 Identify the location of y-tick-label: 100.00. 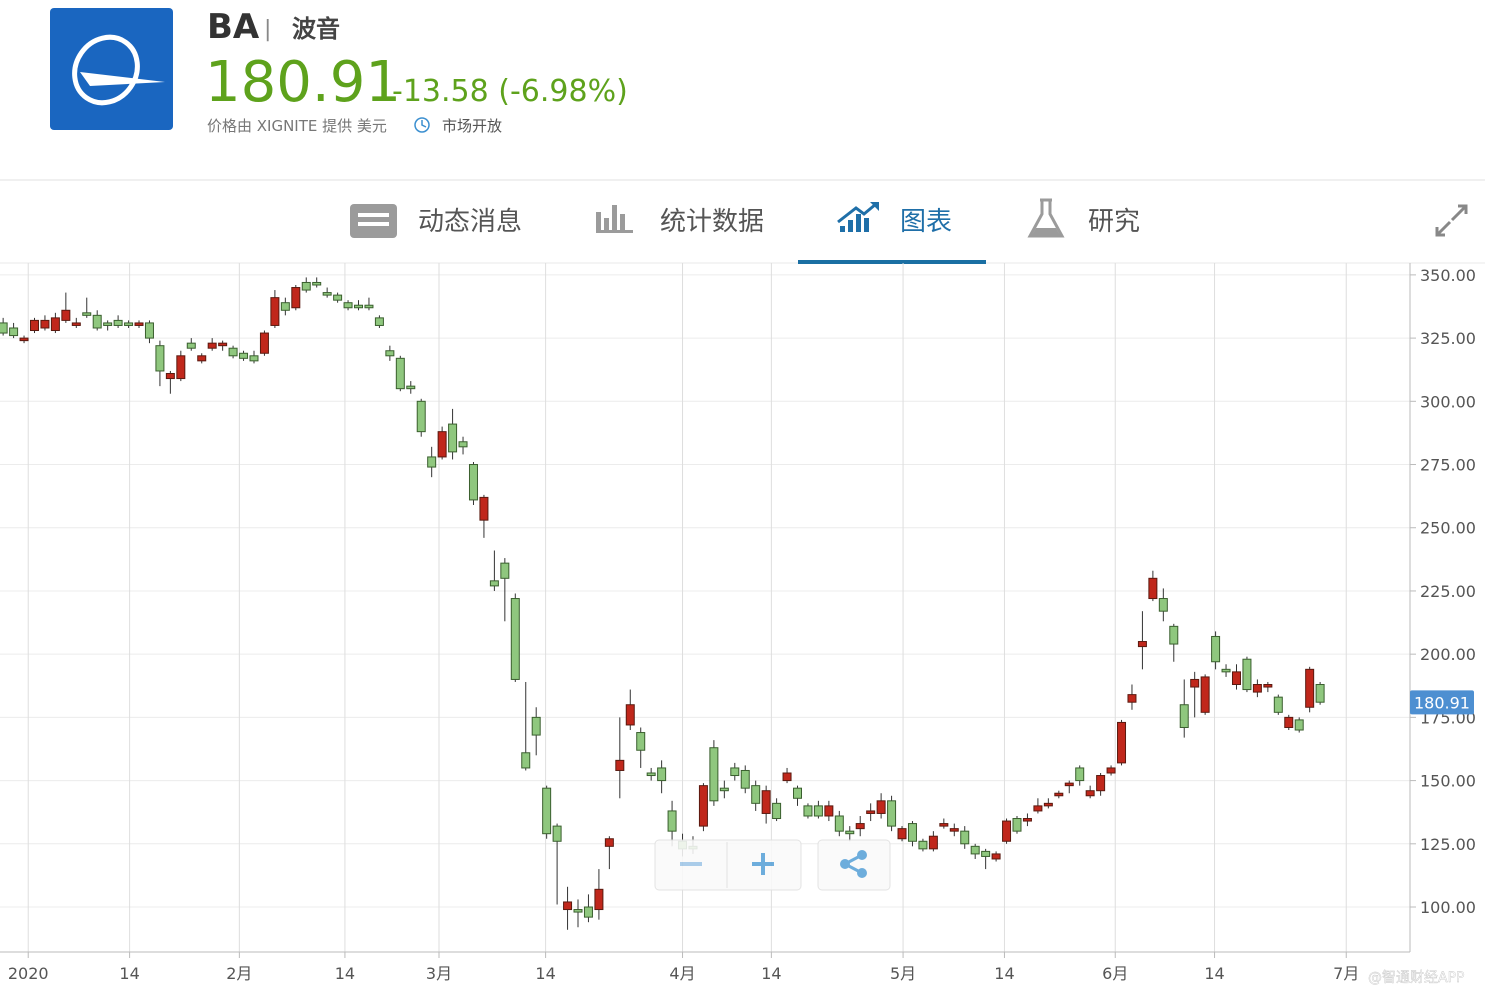
(1448, 907).